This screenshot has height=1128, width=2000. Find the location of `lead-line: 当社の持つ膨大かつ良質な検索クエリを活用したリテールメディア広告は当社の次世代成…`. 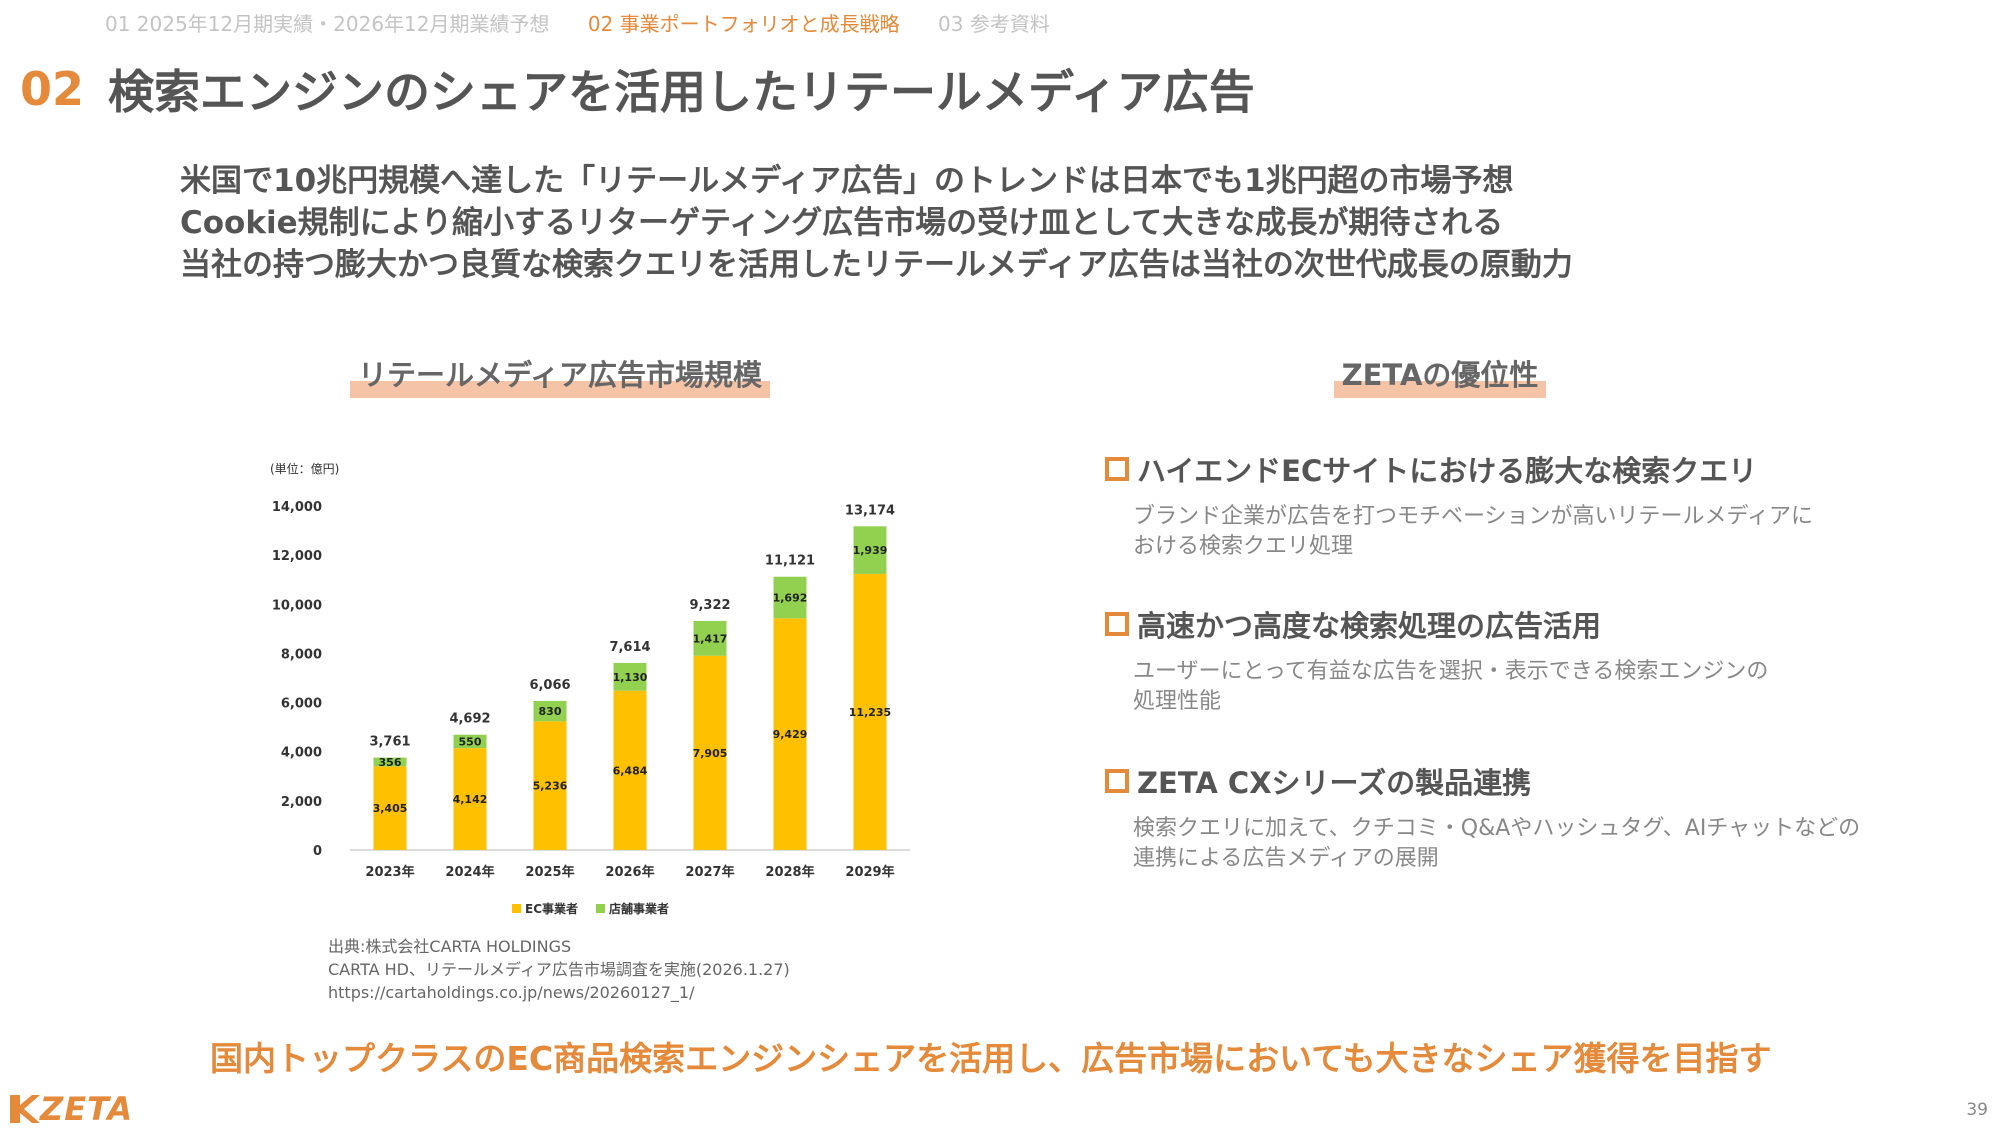

lead-line: 当社の持つ膨大かつ良質な検索クエリを活用したリテールメディア広告は当社の次世代成… is located at coordinates (876, 265).